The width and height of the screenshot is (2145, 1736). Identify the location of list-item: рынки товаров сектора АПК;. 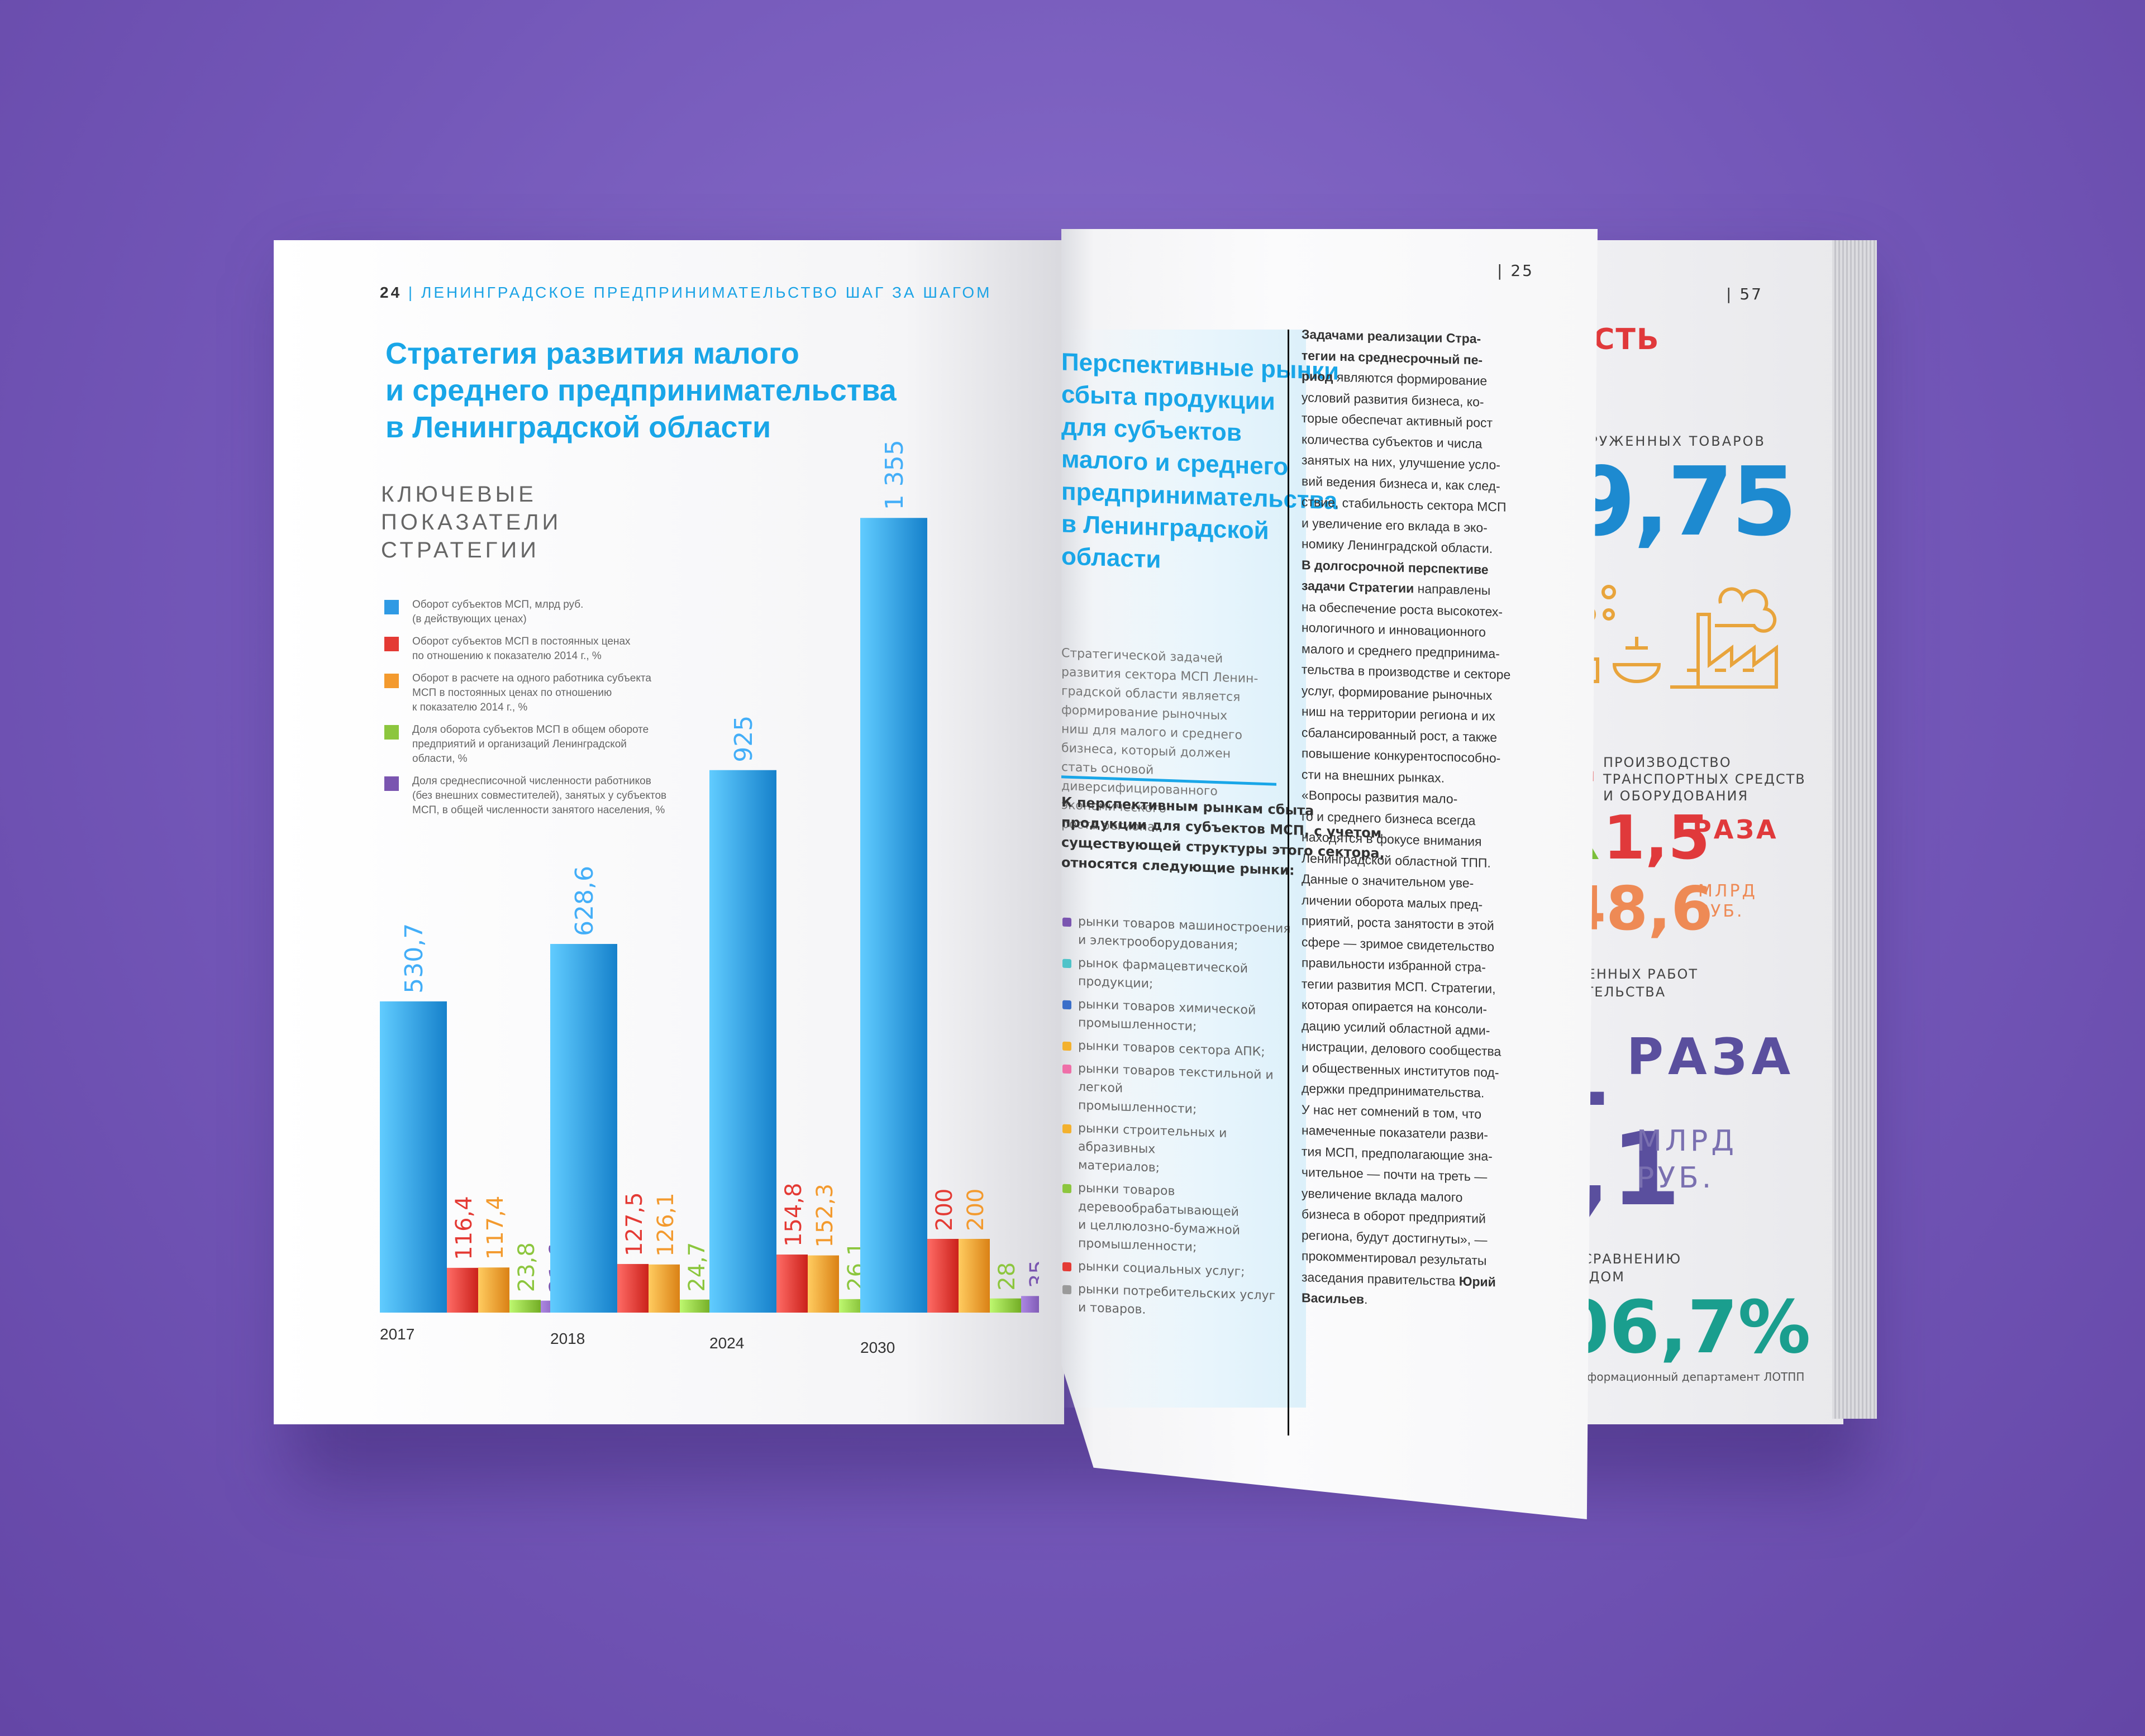
(1179, 1049).